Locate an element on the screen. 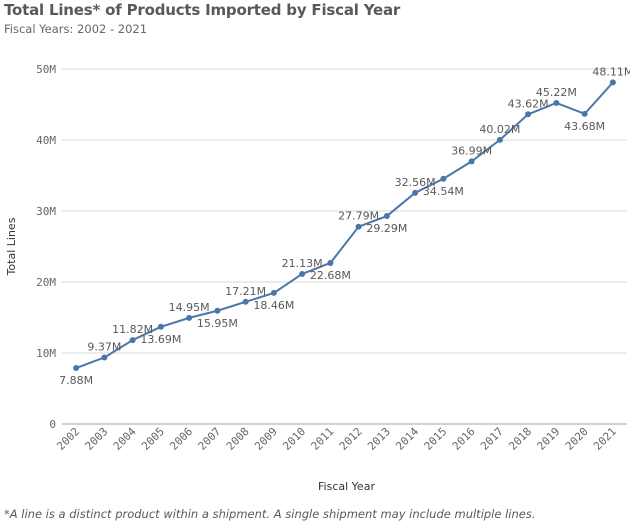 This screenshot has width=630, height=525. data-label: 40.02M is located at coordinates (499, 129).